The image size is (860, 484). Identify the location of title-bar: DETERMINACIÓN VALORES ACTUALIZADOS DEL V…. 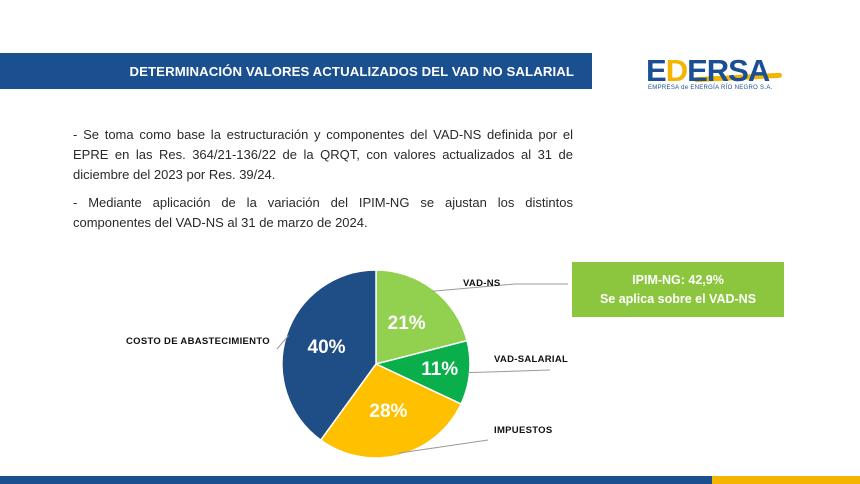
(296, 71).